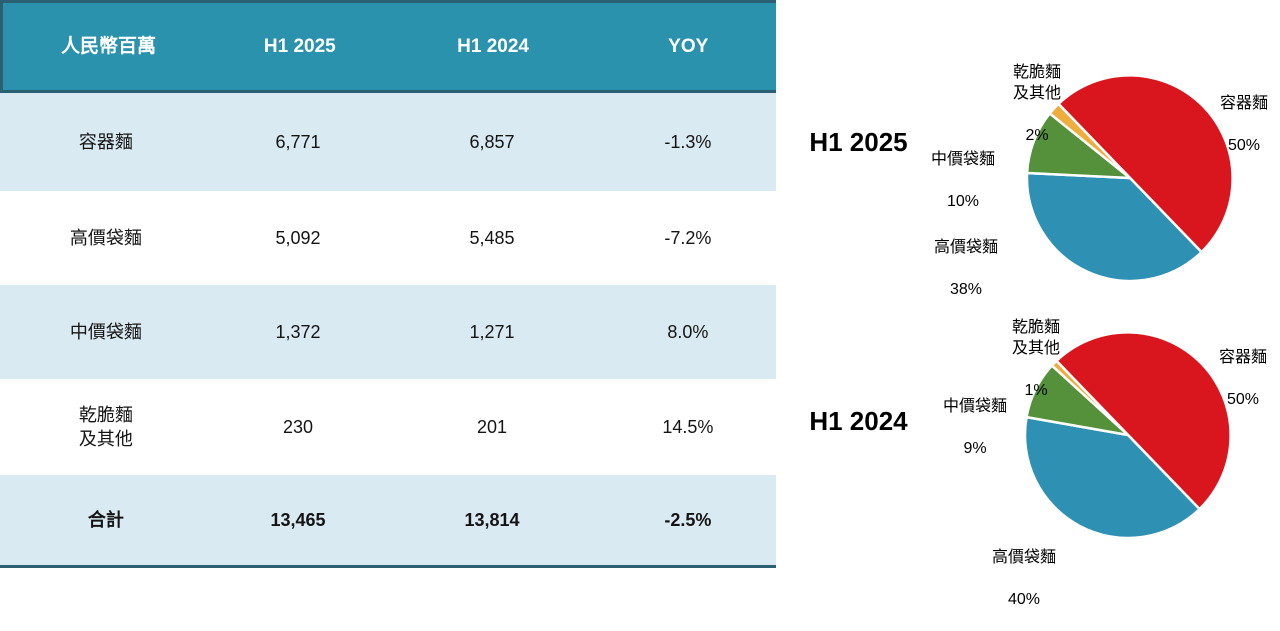  Describe the element at coordinates (105, 520) in the screenshot. I see `row-label: 合計` at that location.